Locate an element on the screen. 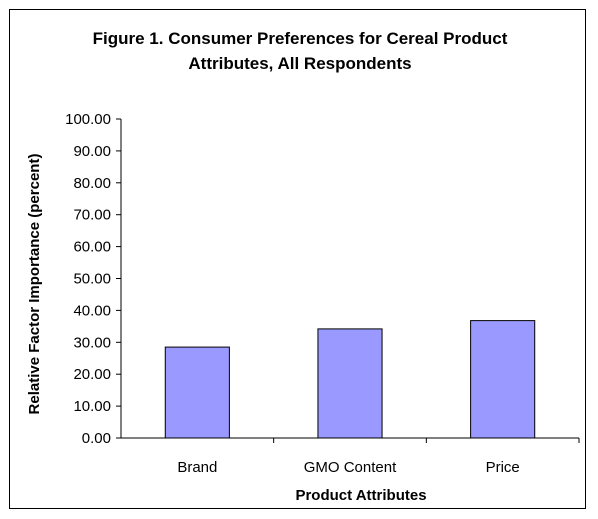 The height and width of the screenshot is (519, 598). y-tick-label: 30.00 is located at coordinates (92, 342).